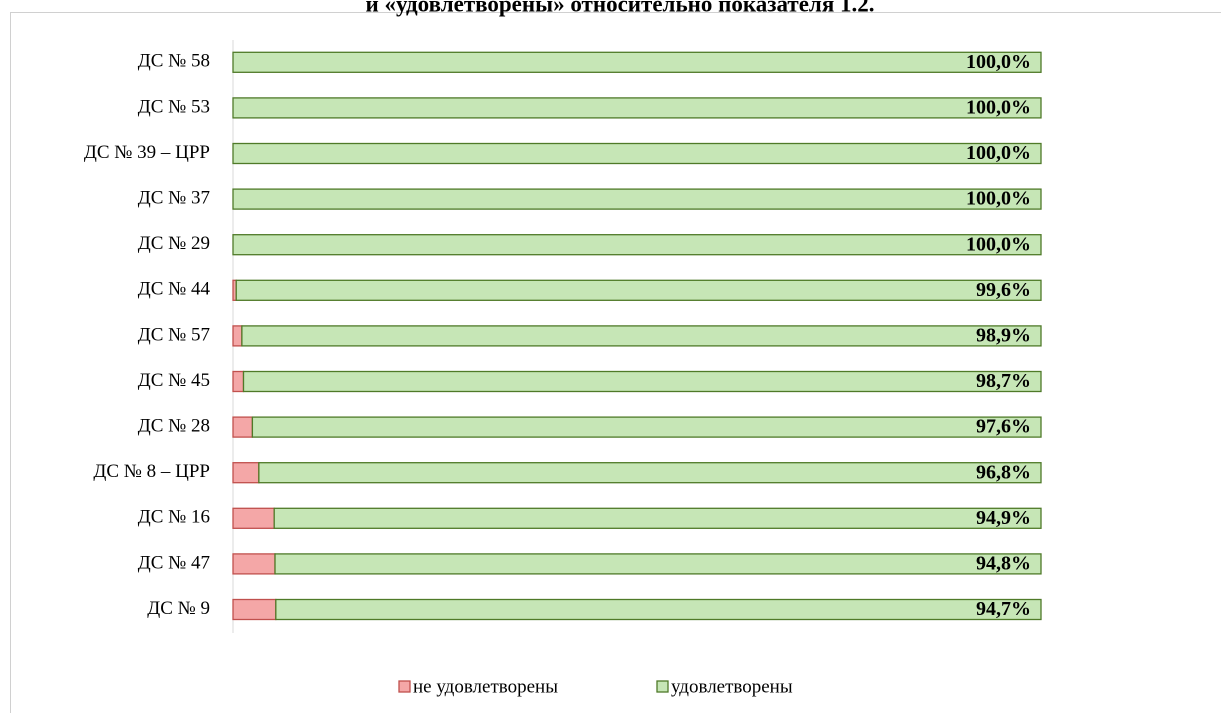 The image size is (1221, 713). What do you see at coordinates (174, 380) in the screenshot?
I see `y-tick-label: ДС № 45` at bounding box center [174, 380].